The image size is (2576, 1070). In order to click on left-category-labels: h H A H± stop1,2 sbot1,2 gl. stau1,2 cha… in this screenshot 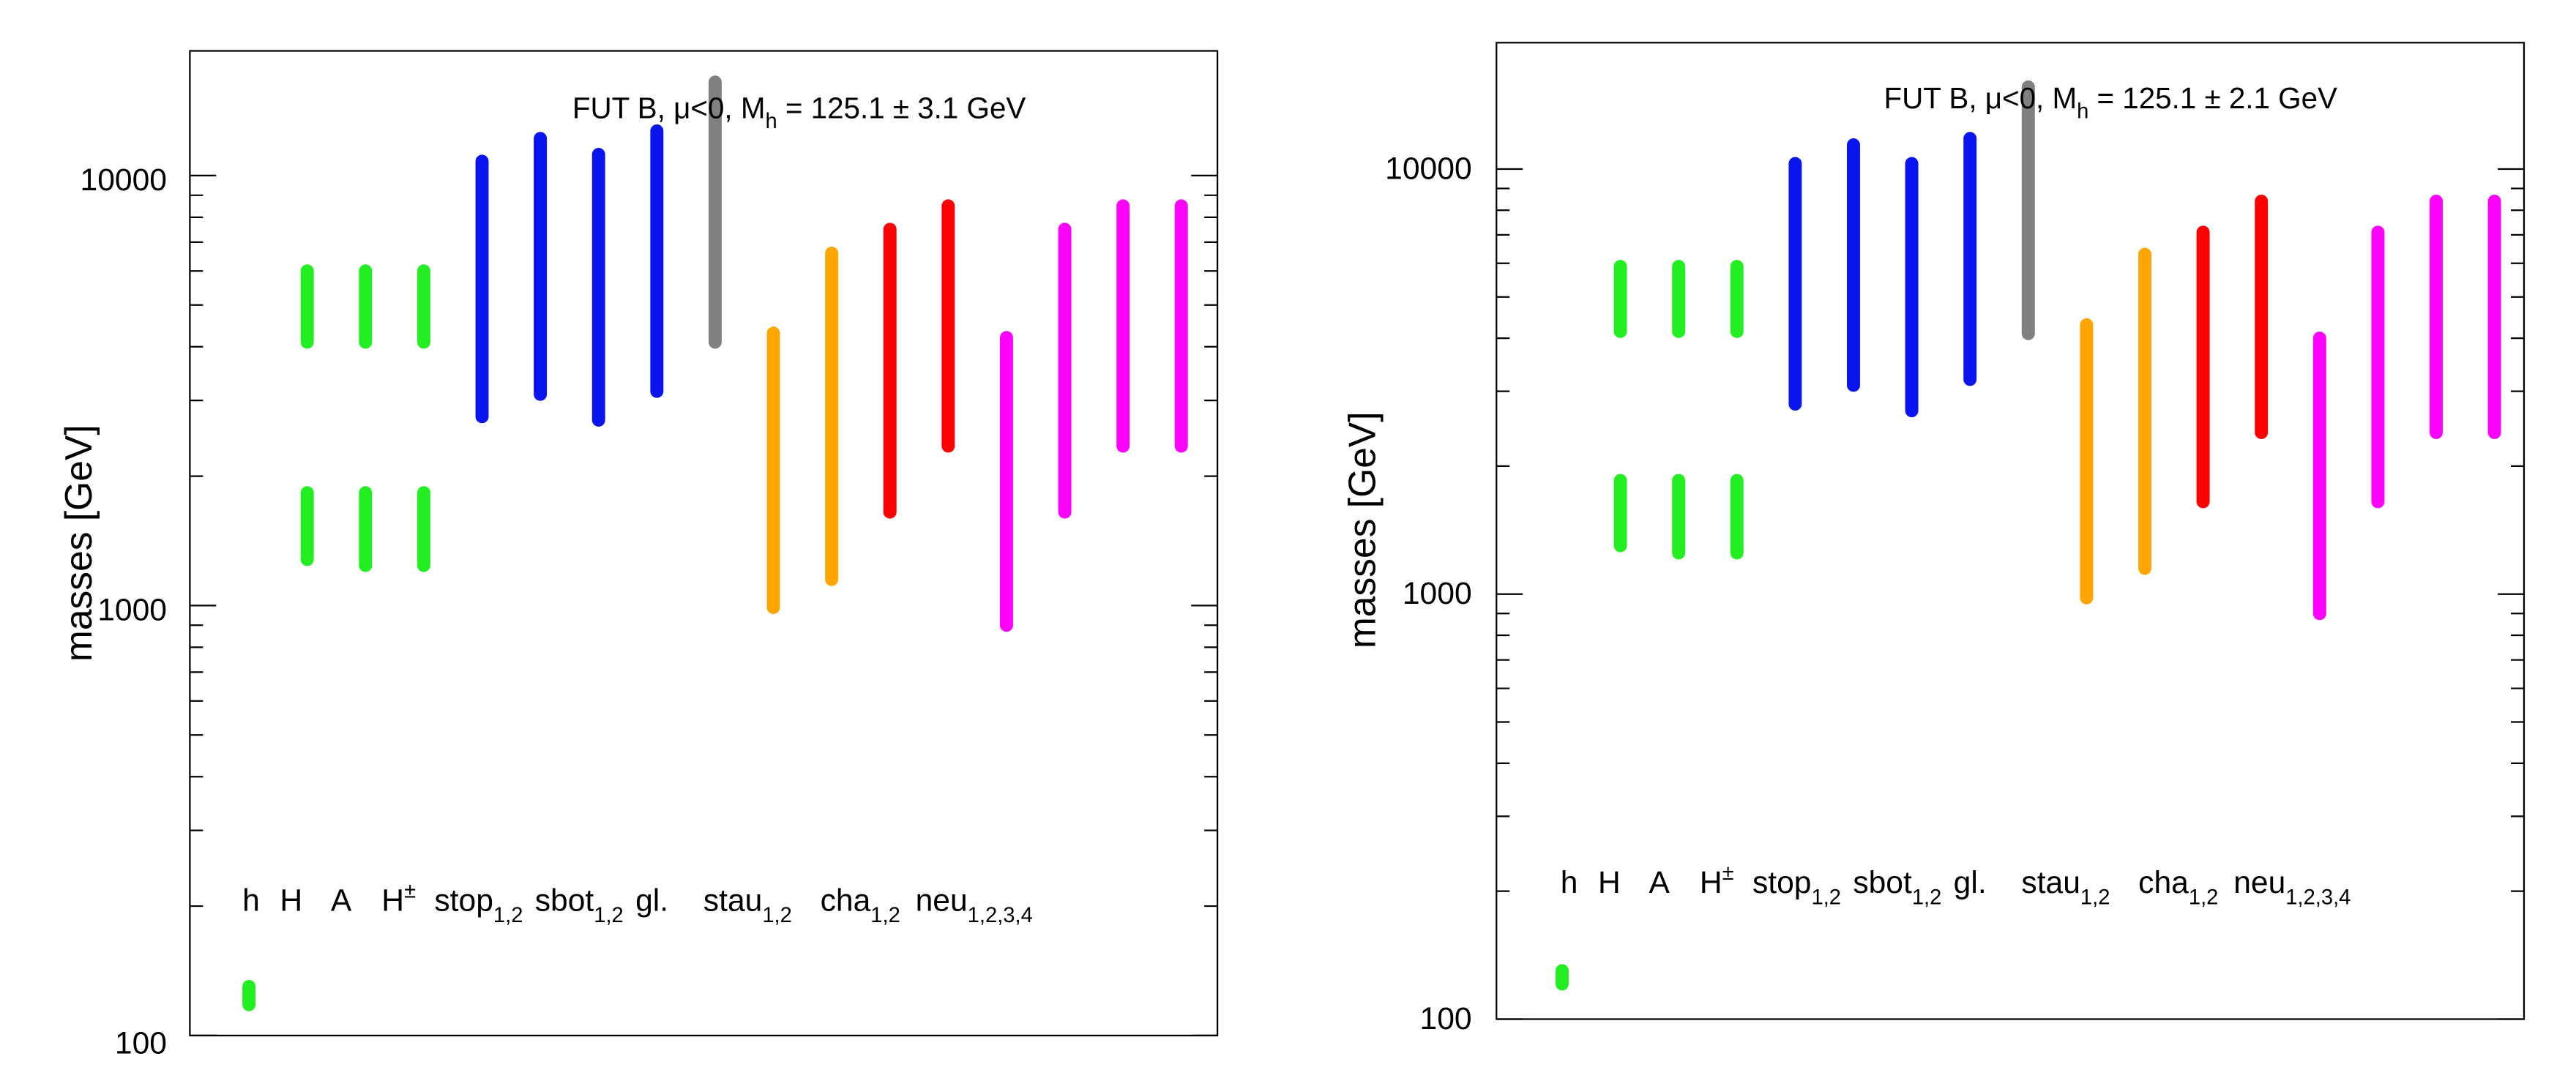, I will do `click(637, 900)`.